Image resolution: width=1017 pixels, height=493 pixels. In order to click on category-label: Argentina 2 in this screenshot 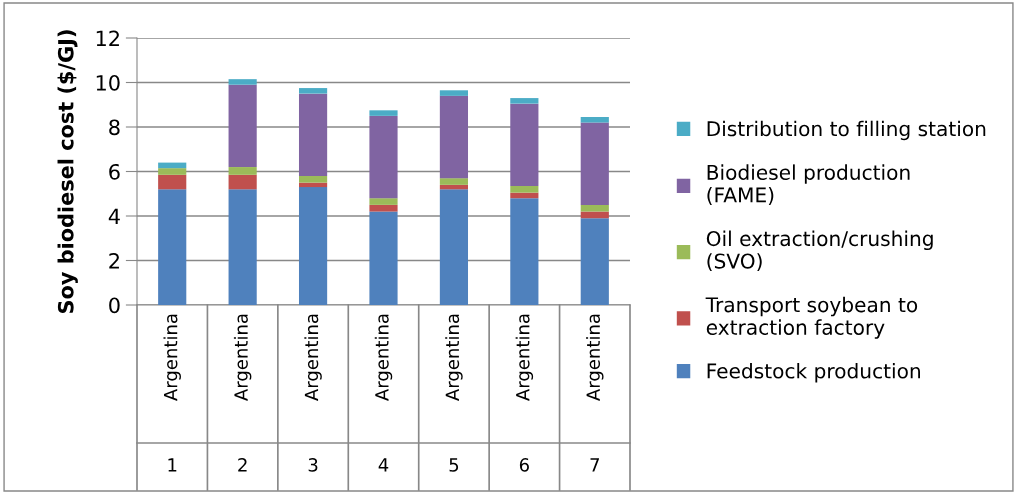, I will do `click(242, 393)`.